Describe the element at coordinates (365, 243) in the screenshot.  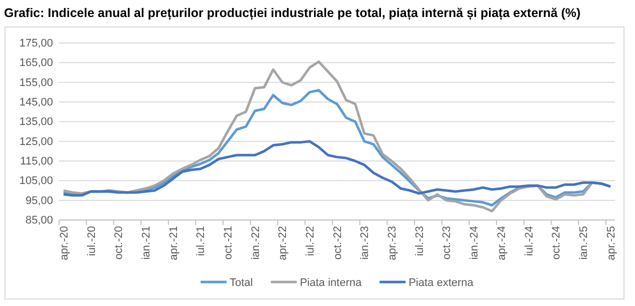
I see `x-tick-label: ian.-23` at that location.